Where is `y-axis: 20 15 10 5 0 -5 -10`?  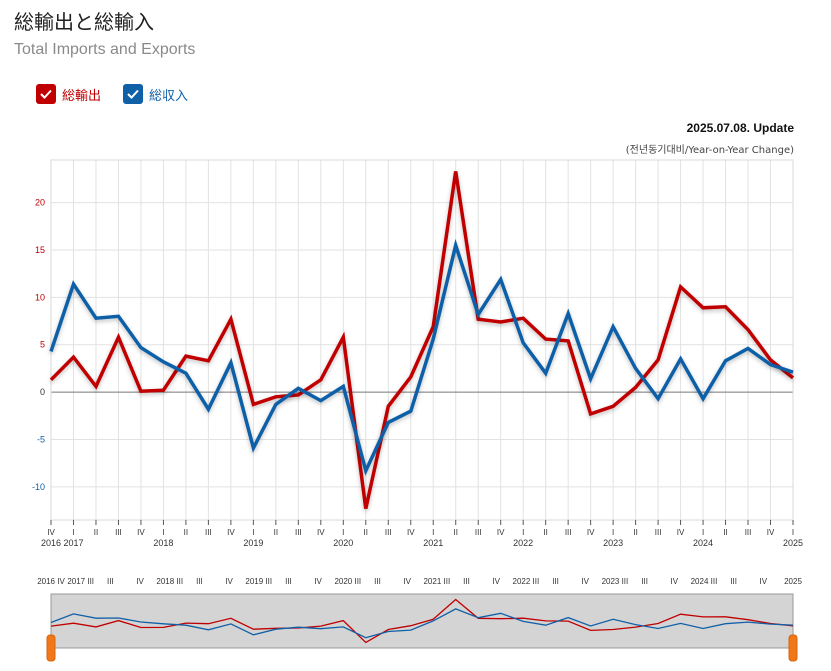
y-axis: 20 15 10 5 0 -5 -10 is located at coordinates (38, 345).